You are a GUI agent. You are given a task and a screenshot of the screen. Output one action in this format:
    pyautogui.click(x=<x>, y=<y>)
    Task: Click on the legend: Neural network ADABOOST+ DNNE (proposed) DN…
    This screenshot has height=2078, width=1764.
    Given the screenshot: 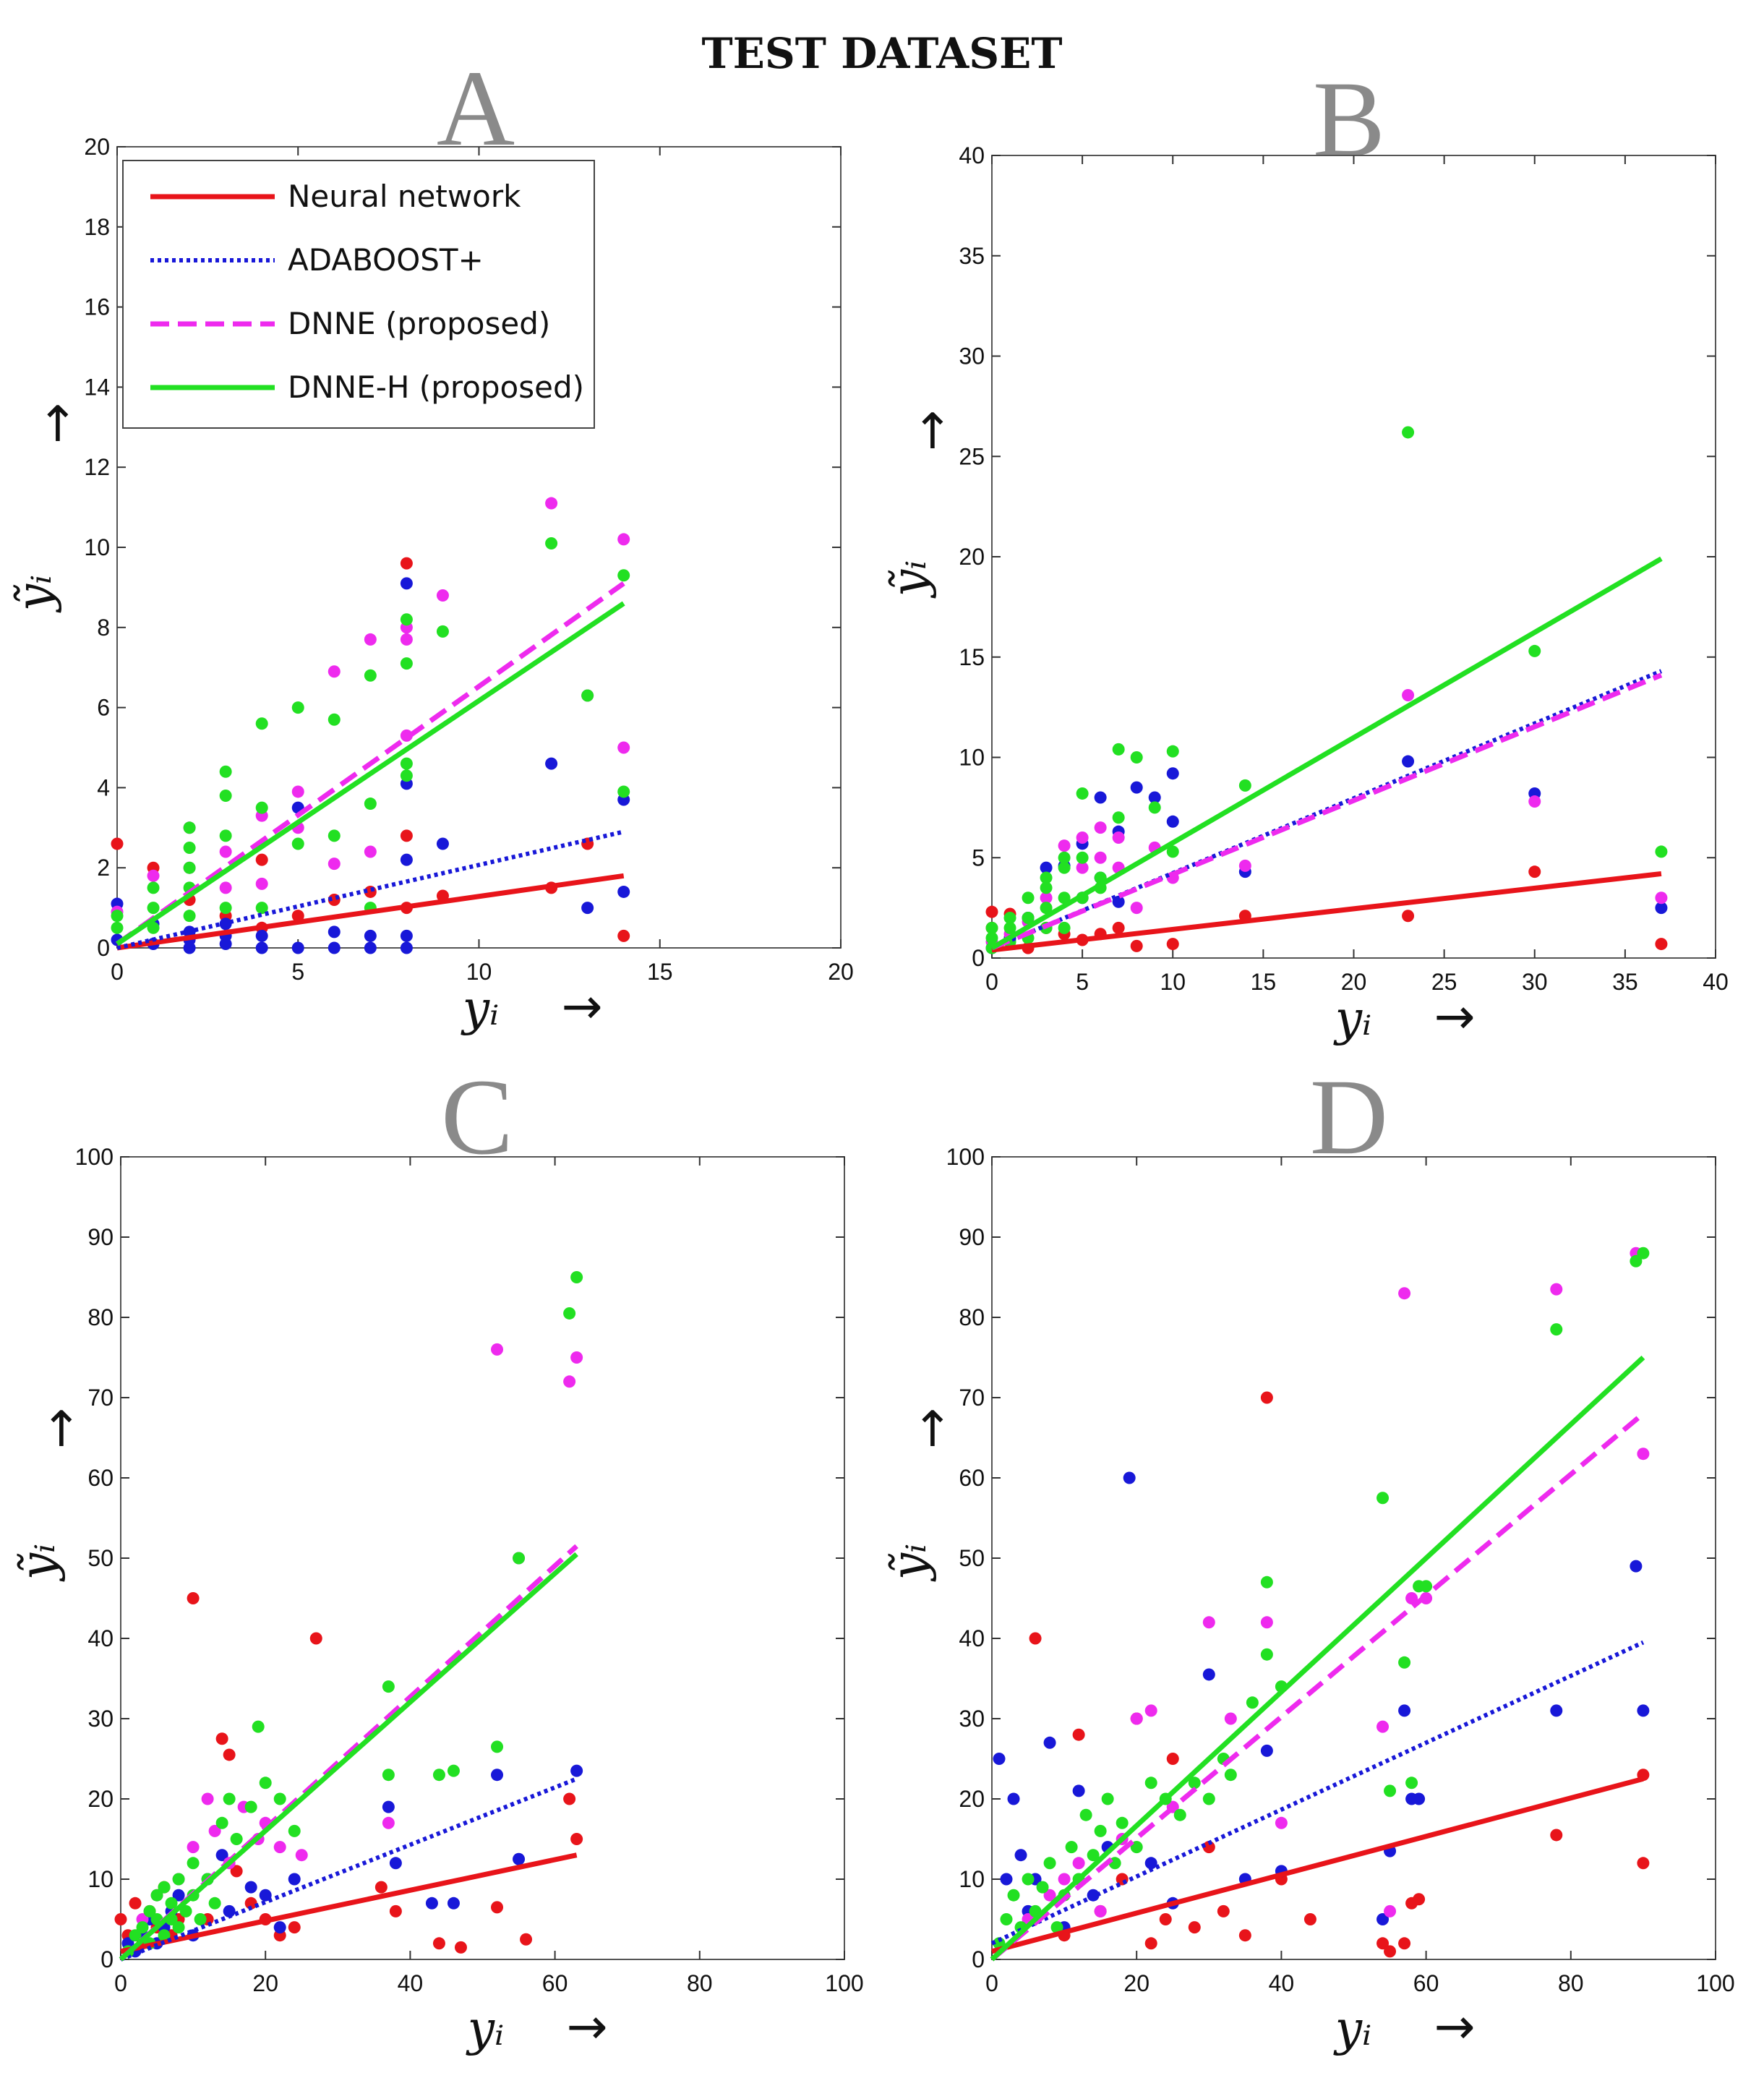 What is the action you would take?
    pyautogui.click(x=358, y=294)
    